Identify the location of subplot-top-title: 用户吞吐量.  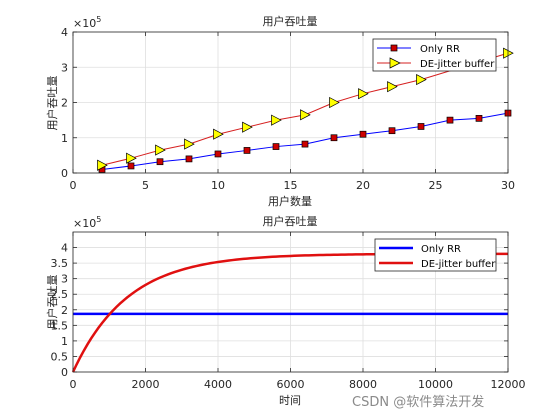
(290, 21).